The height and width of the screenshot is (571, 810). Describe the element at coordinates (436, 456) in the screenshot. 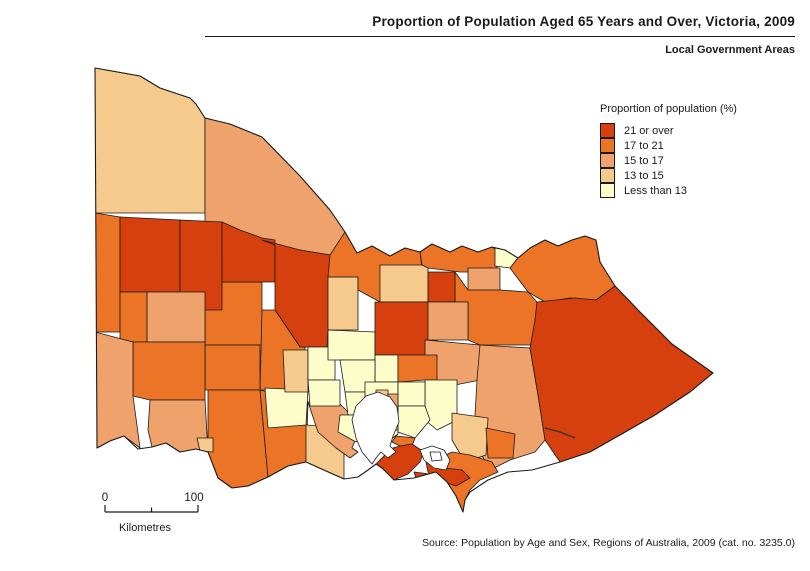

I see `french-island` at that location.